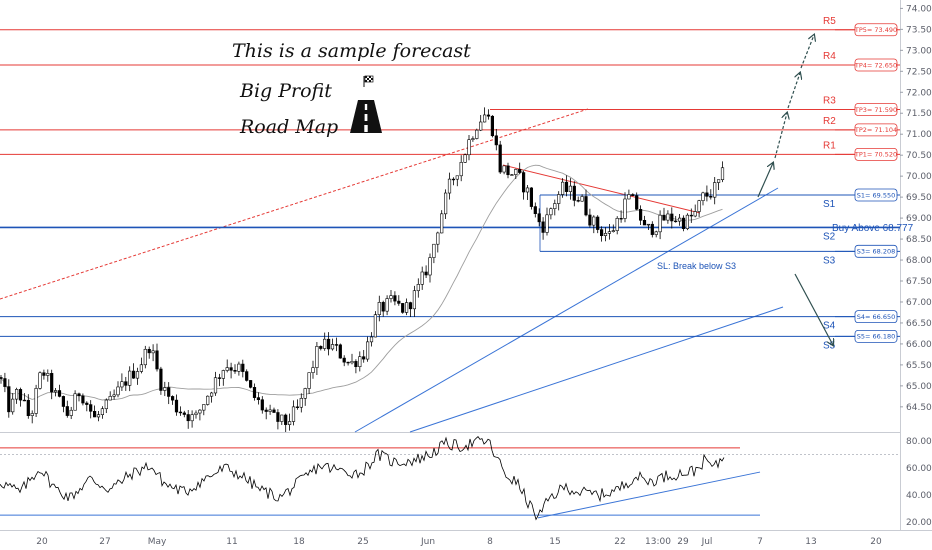  What do you see at coordinates (919, 324) in the screenshot?
I see `price-tick-label: 66.500` at bounding box center [919, 324].